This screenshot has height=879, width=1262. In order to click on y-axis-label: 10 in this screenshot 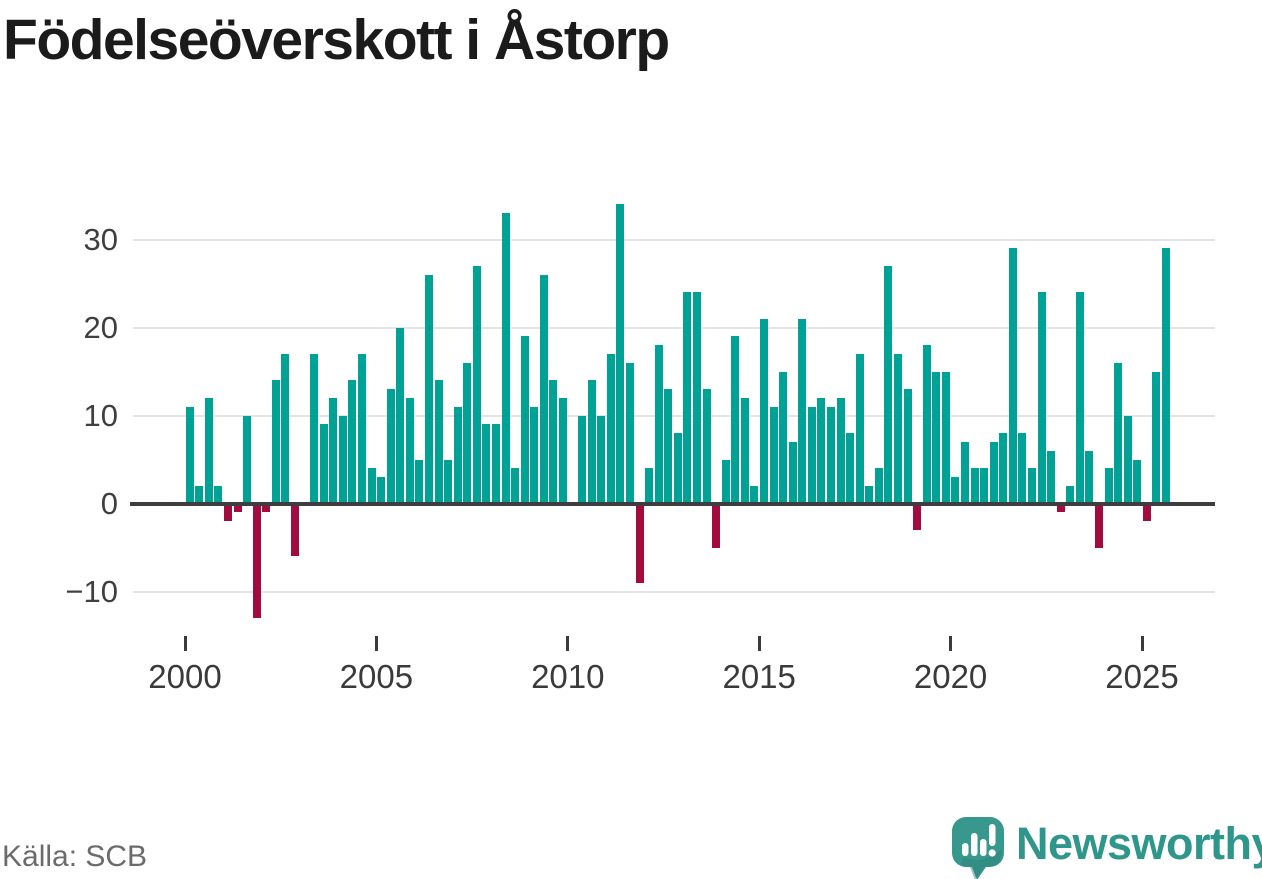, I will do `click(100, 415)`.